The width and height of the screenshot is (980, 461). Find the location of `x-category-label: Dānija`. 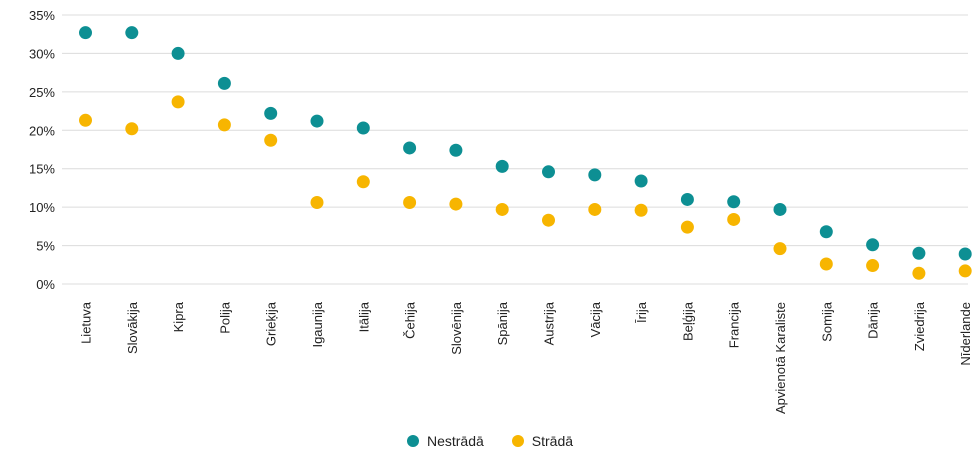

x-category-label: Dānija is located at coordinates (873, 320).